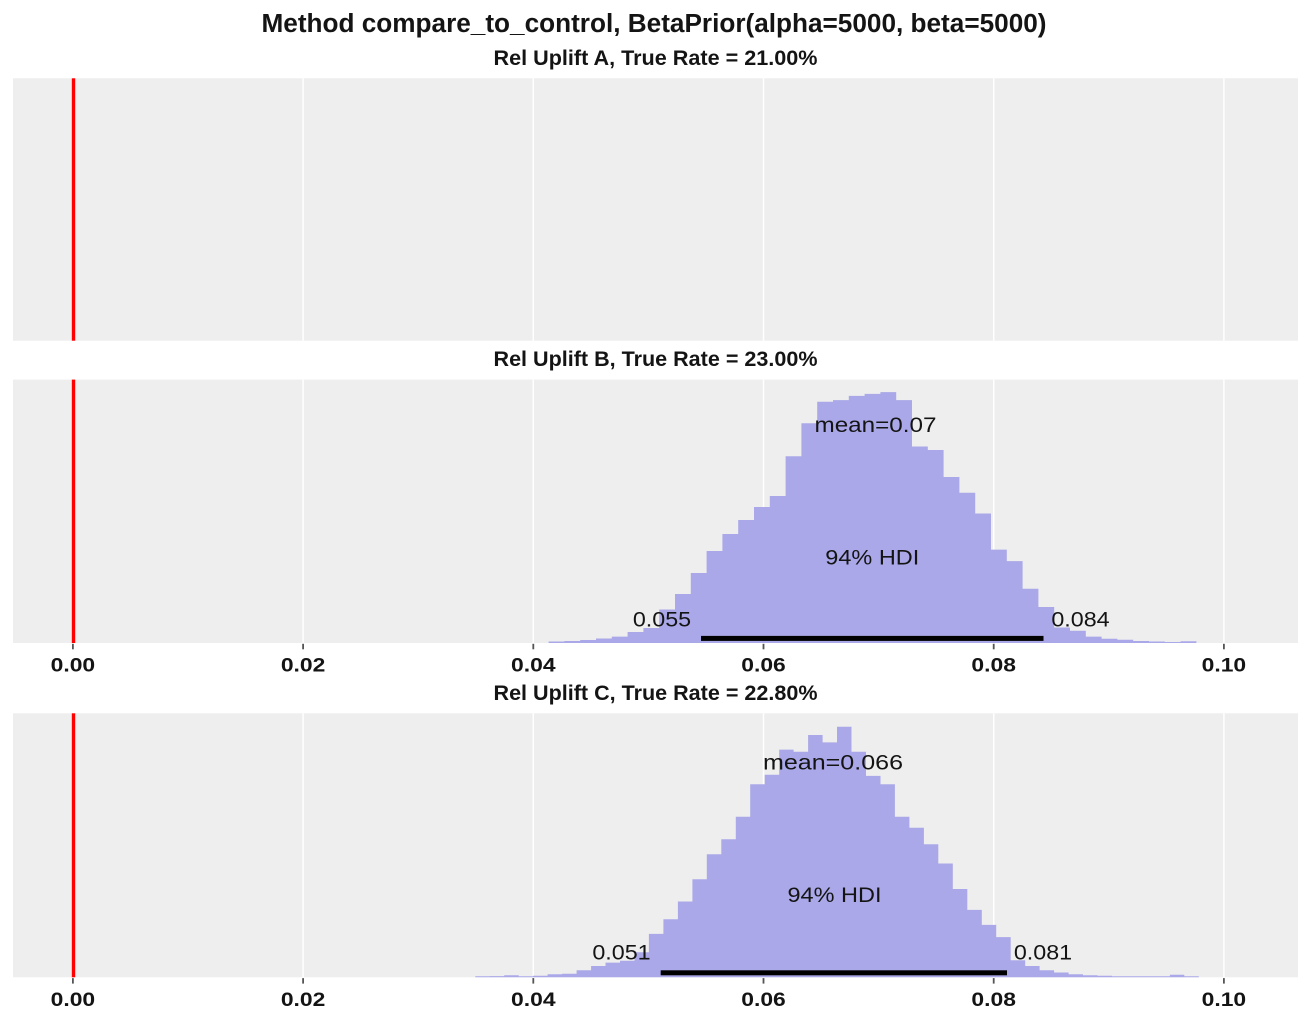 This screenshot has width=1312, height=1024. What do you see at coordinates (833, 763) in the screenshot?
I see `svg-text: mean=0.066` at bounding box center [833, 763].